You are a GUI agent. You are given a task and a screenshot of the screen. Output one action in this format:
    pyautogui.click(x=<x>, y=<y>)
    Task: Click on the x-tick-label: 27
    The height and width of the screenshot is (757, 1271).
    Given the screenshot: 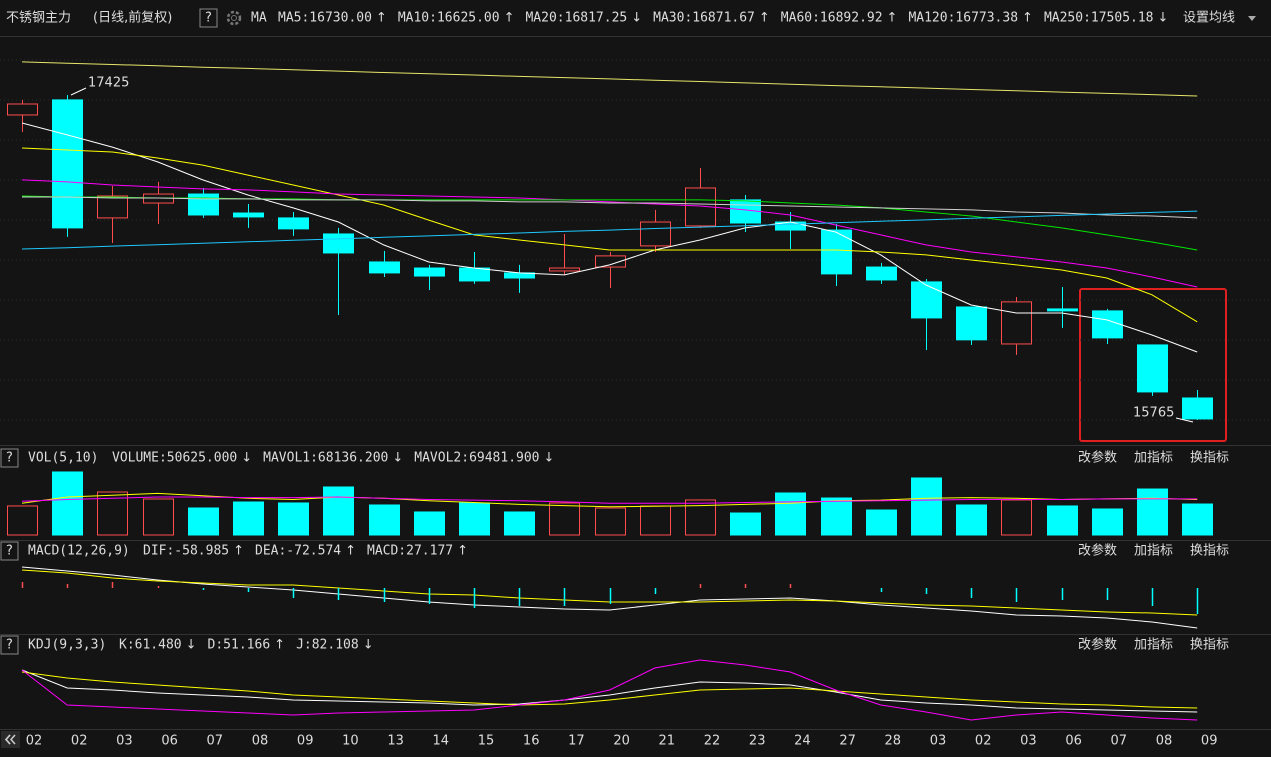 What is the action you would take?
    pyautogui.click(x=847, y=741)
    